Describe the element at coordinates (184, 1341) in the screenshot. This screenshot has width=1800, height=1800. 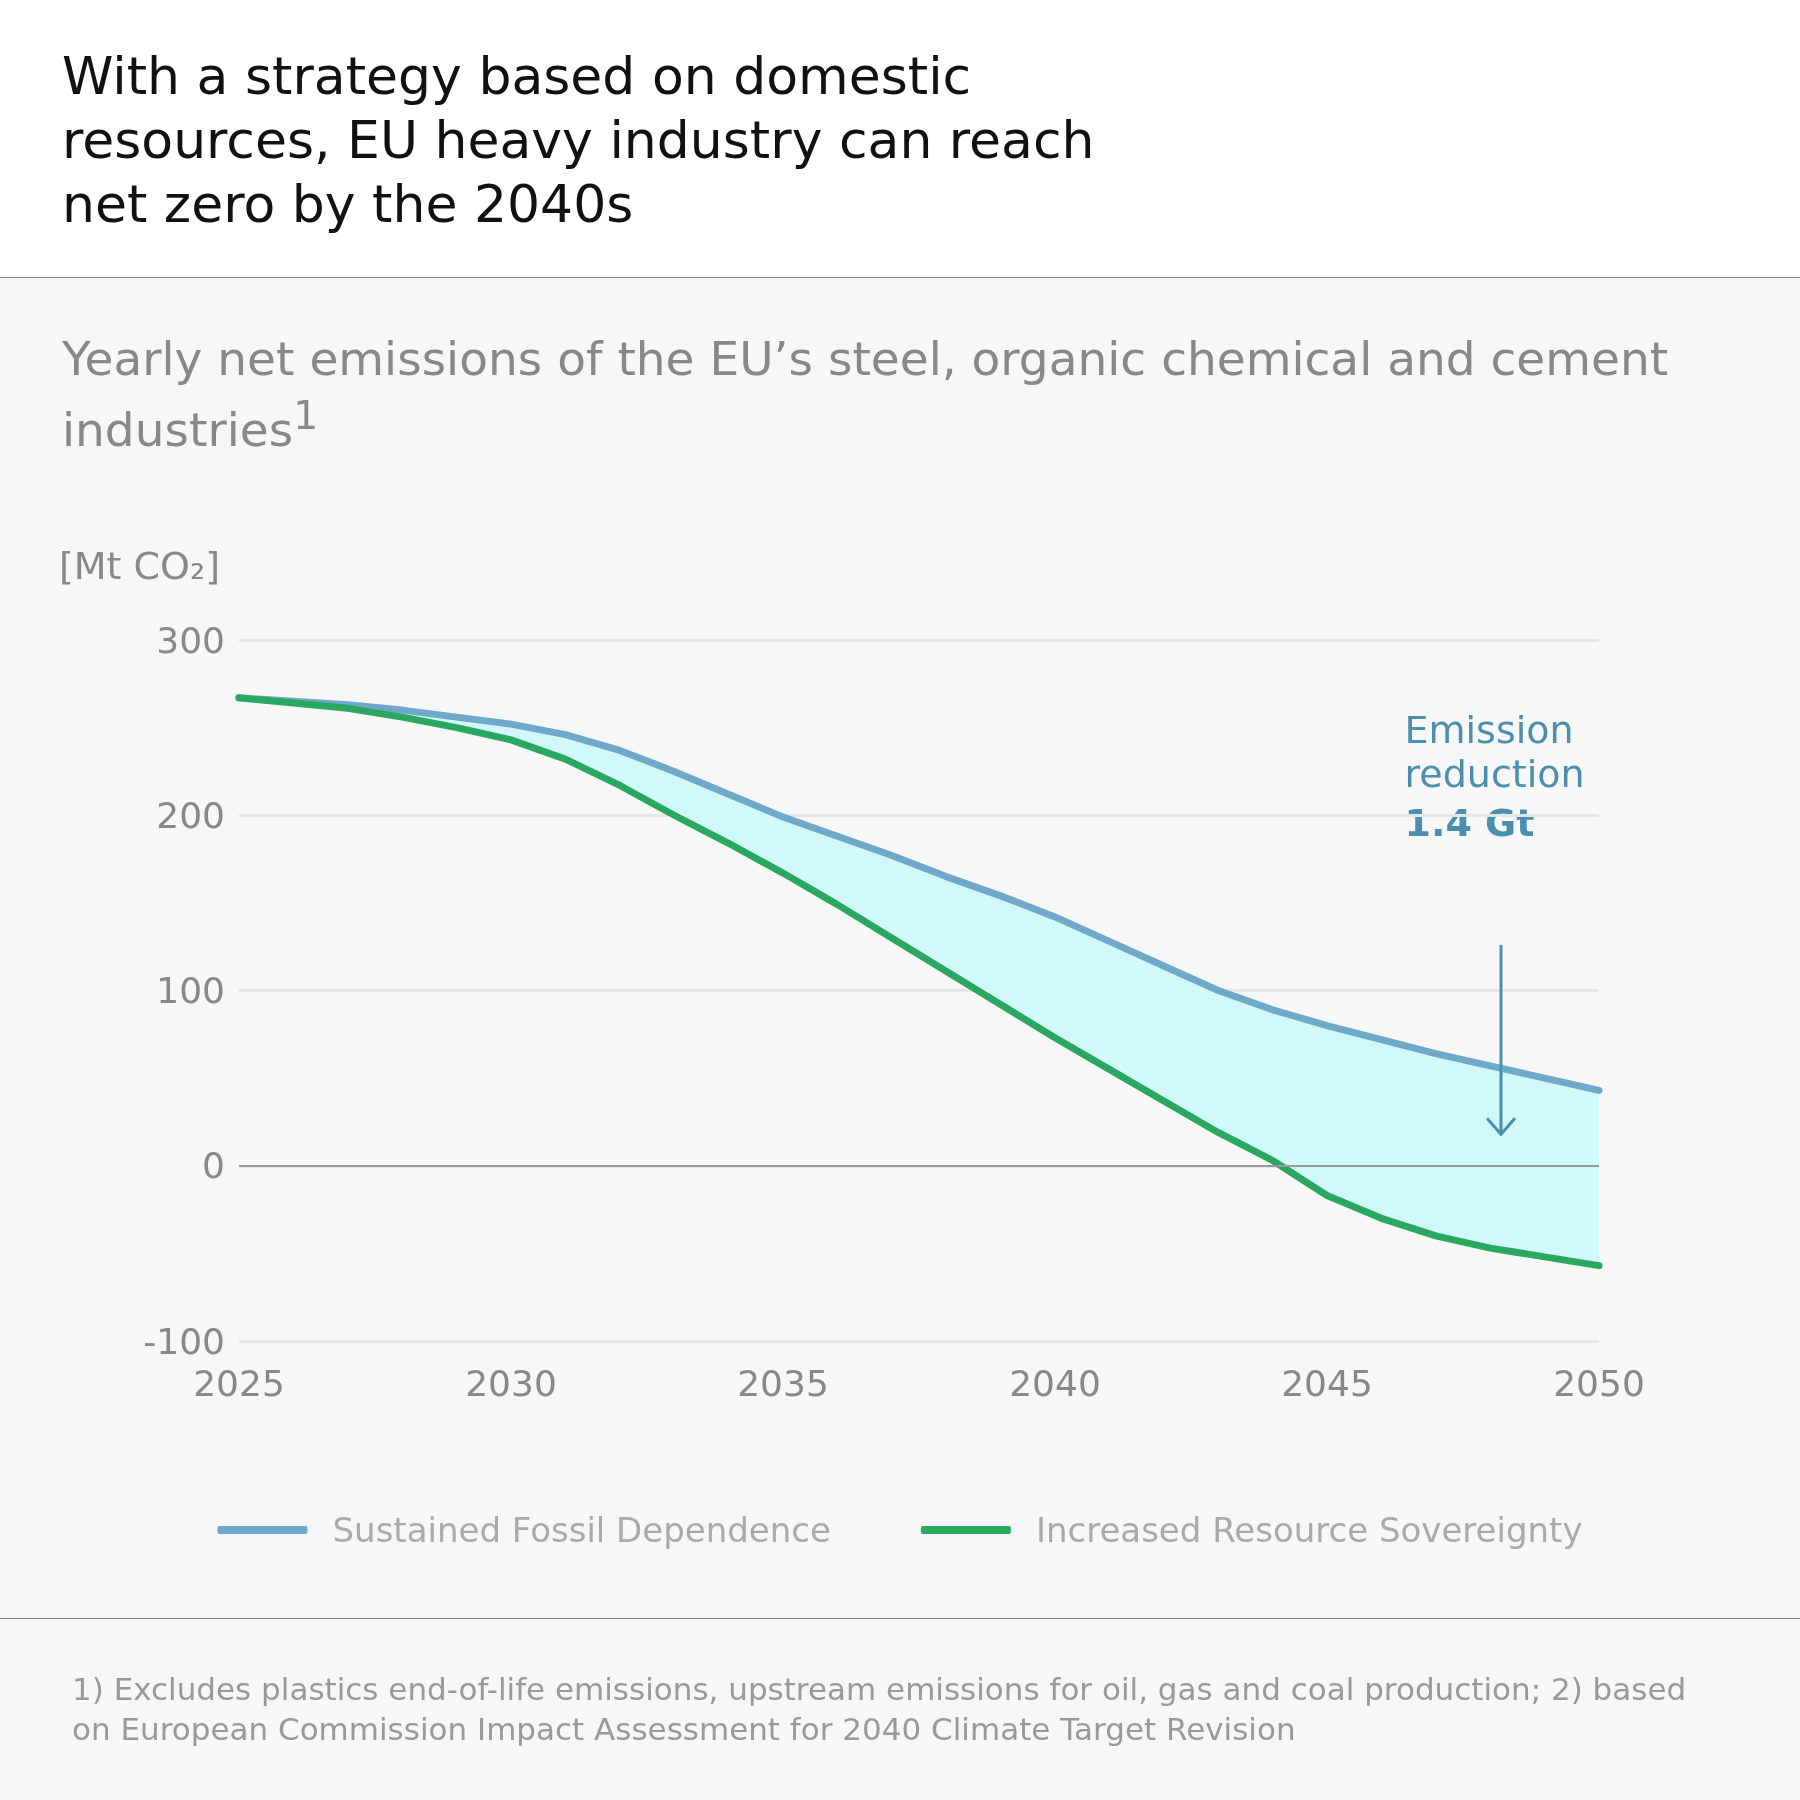
I see `y-tick-label: -100` at that location.